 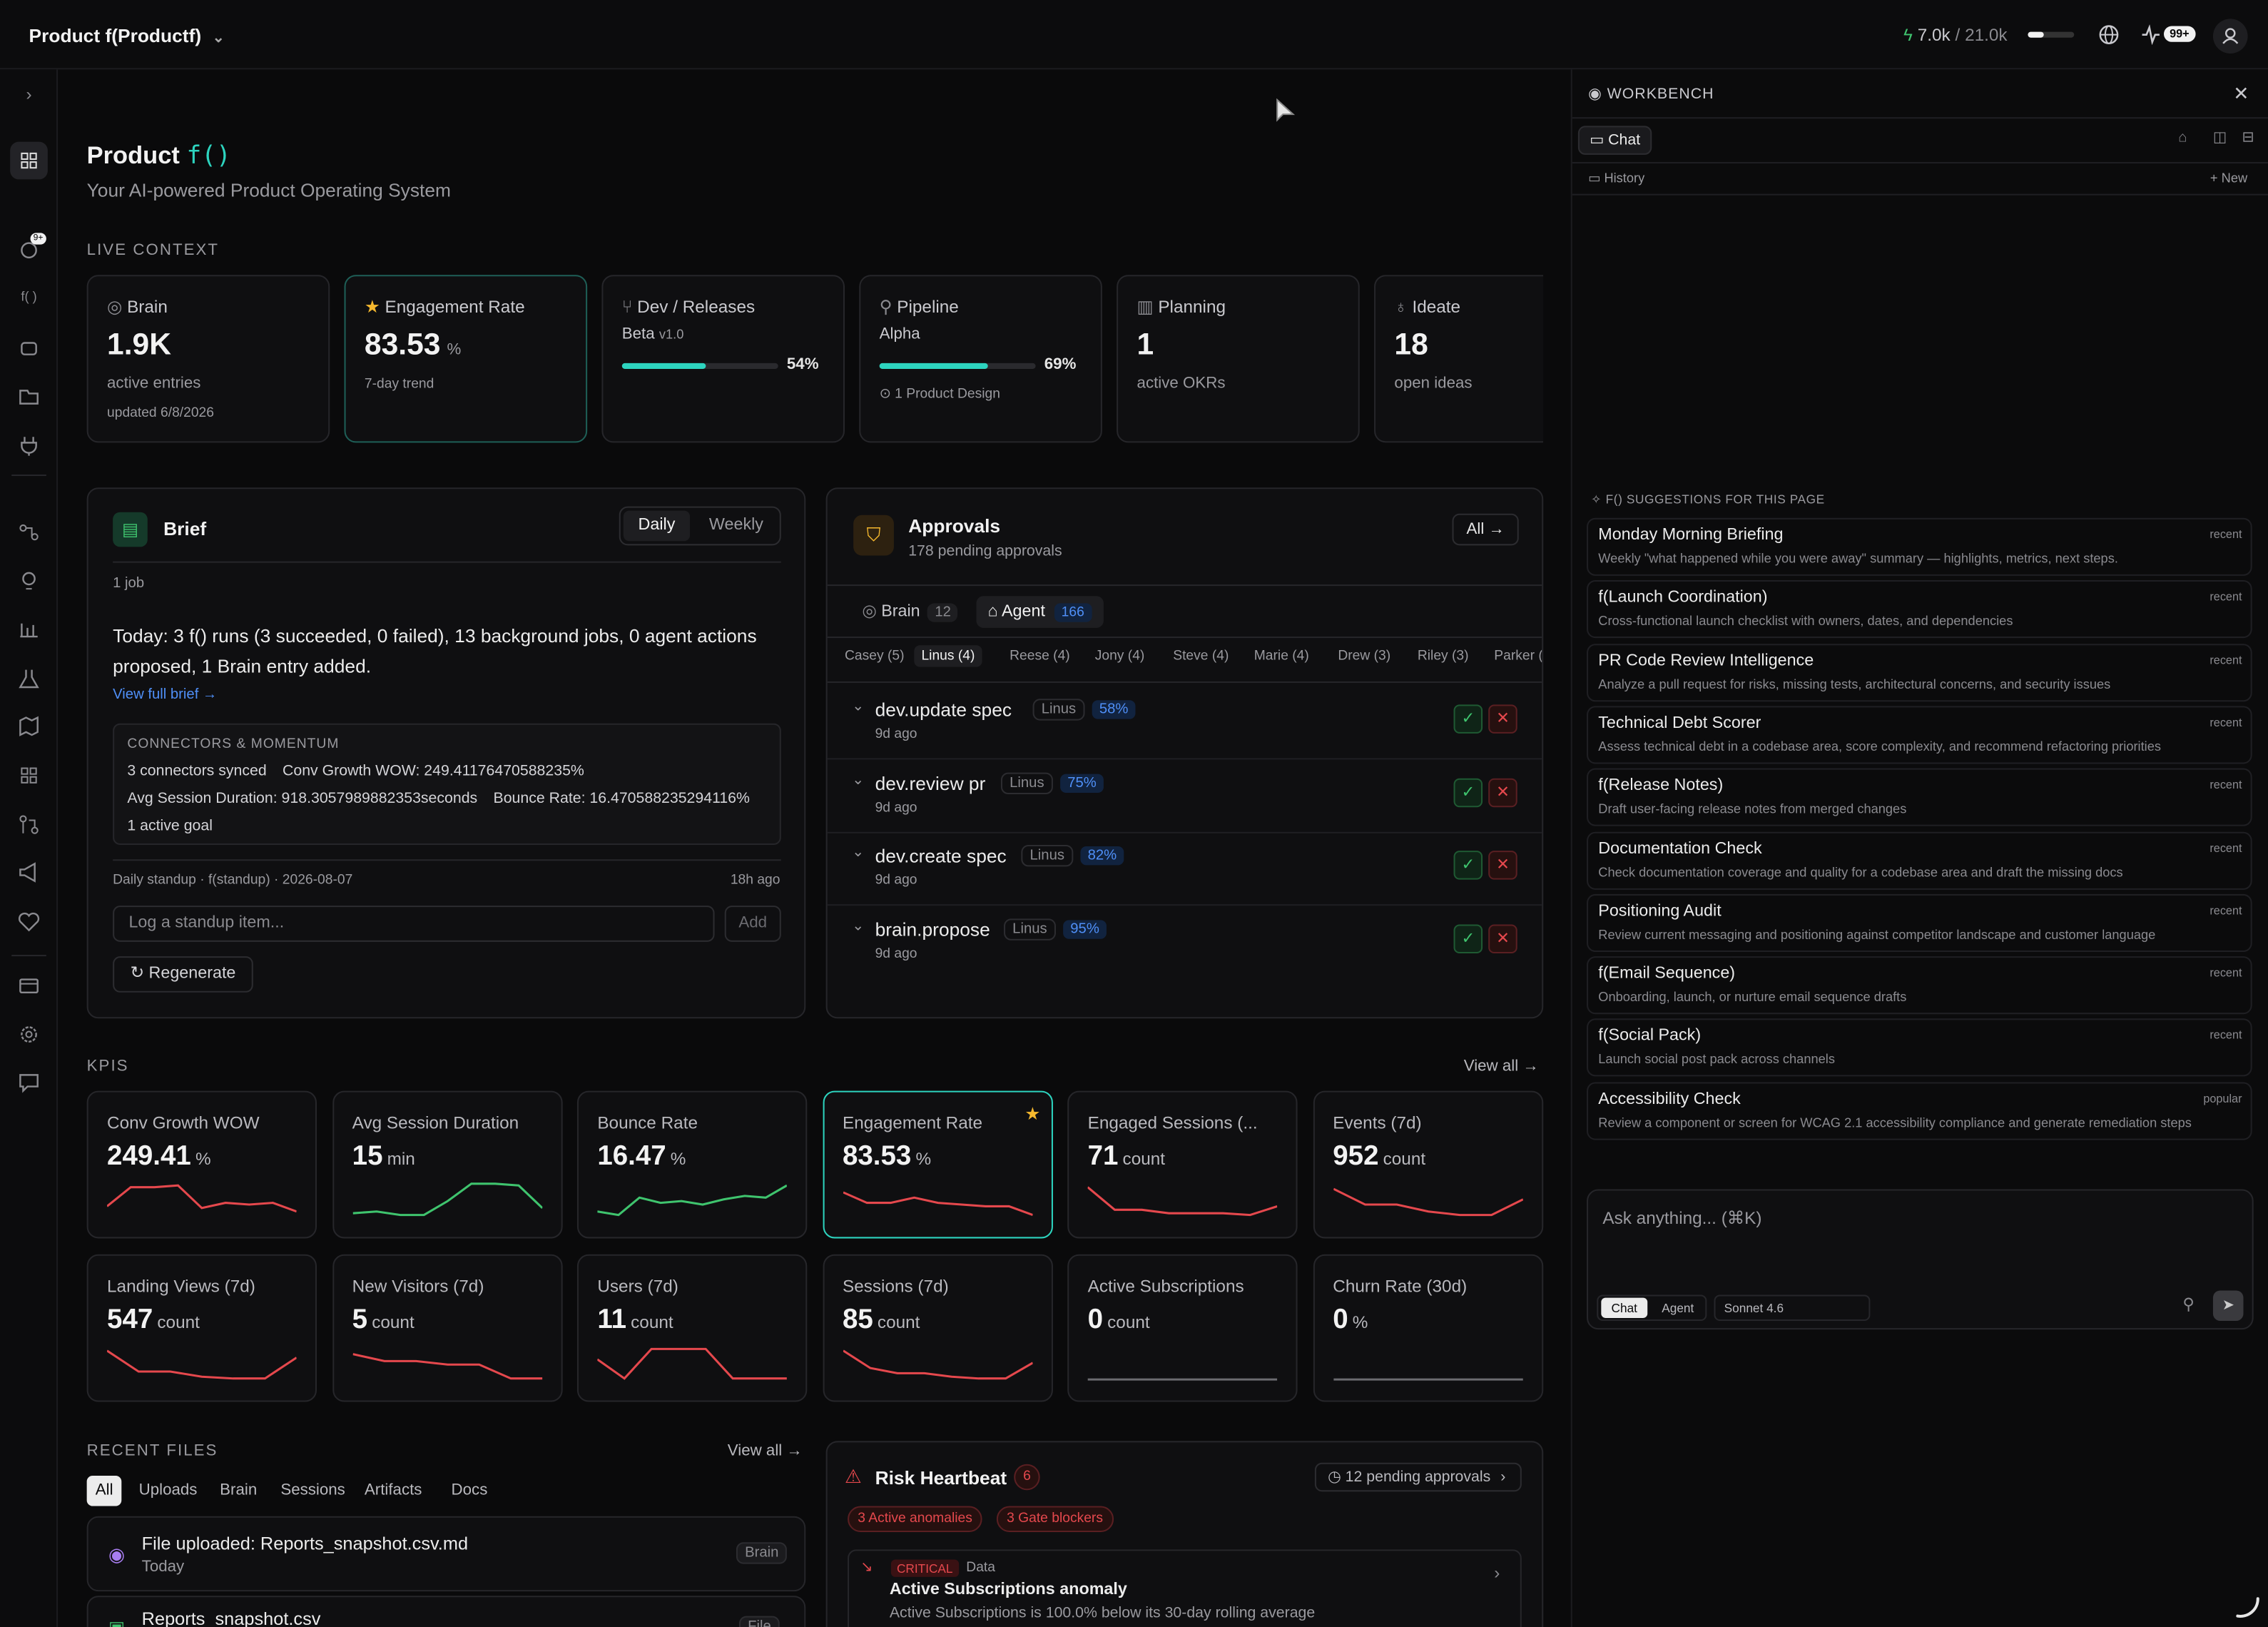 I want to click on credits-meter: ϟ 7.0k / 21.0k, so click(x=1955, y=34).